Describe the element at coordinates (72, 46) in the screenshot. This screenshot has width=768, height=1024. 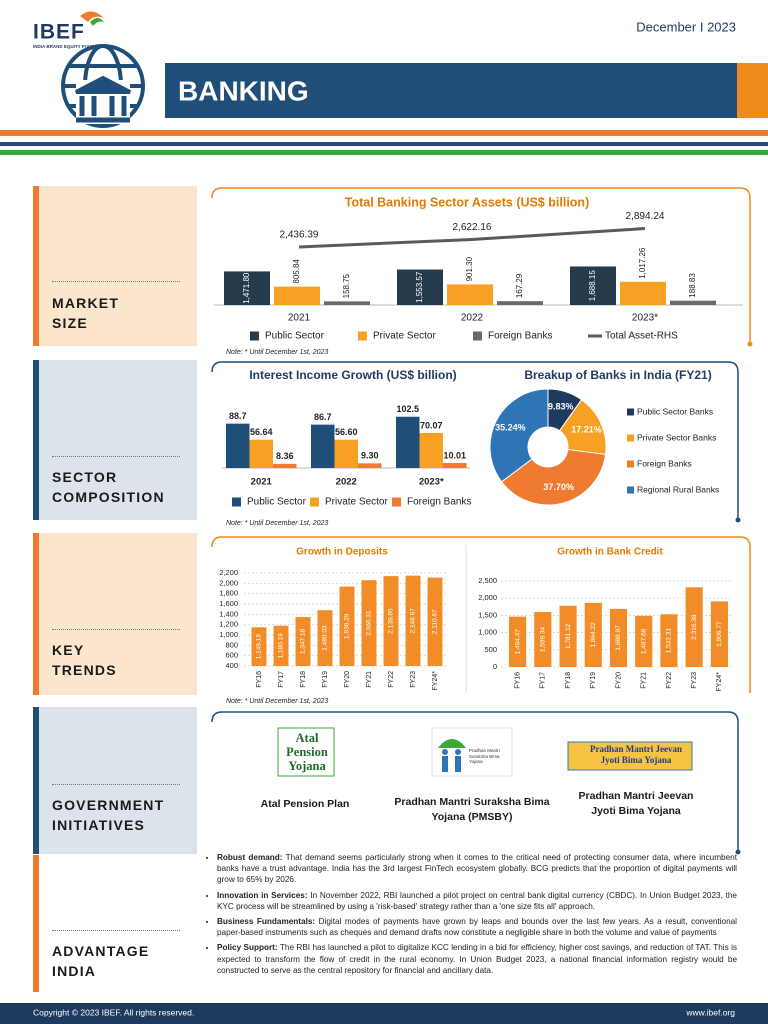
I see `logo-subtitle: INDIA BRAND EQUITY FOUNDATION` at that location.